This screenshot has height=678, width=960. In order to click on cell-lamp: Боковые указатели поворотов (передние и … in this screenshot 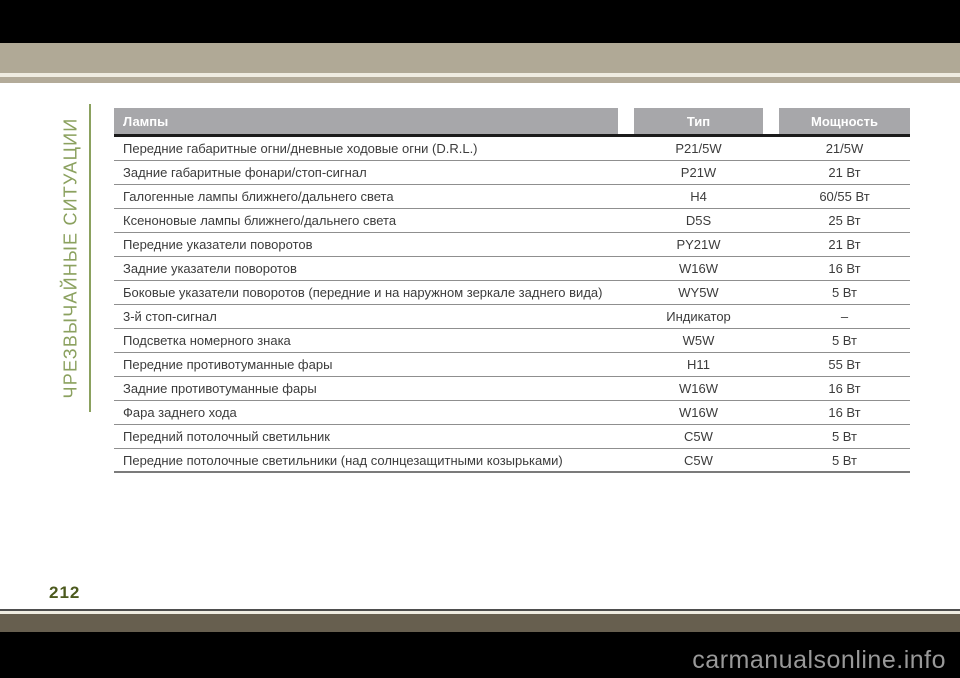, I will do `click(363, 292)`.